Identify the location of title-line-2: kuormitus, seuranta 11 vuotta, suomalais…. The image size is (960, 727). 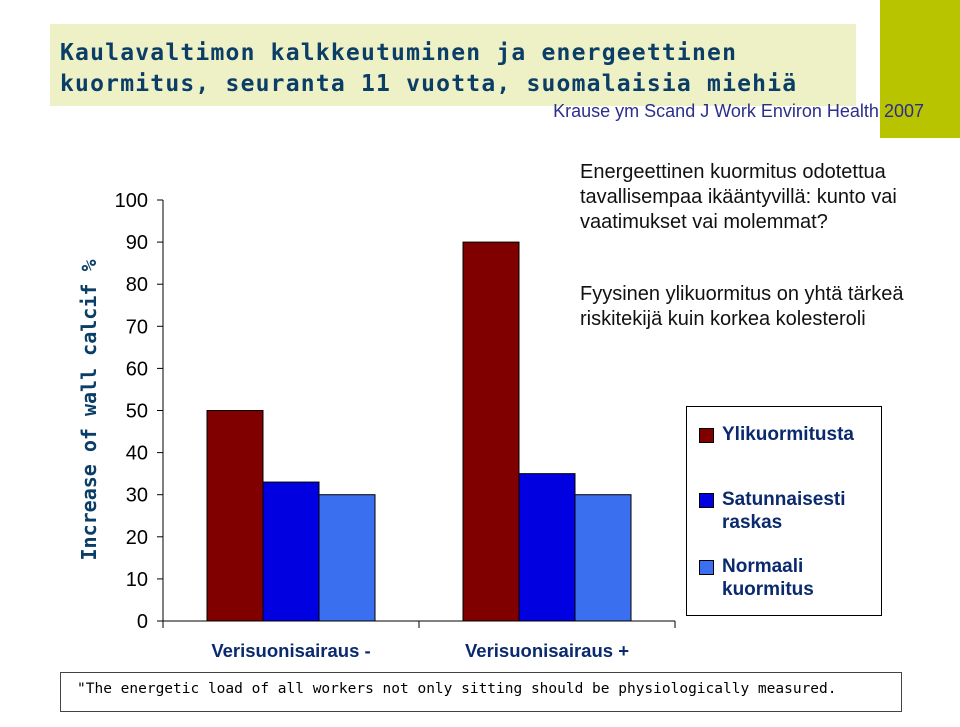
(429, 84).